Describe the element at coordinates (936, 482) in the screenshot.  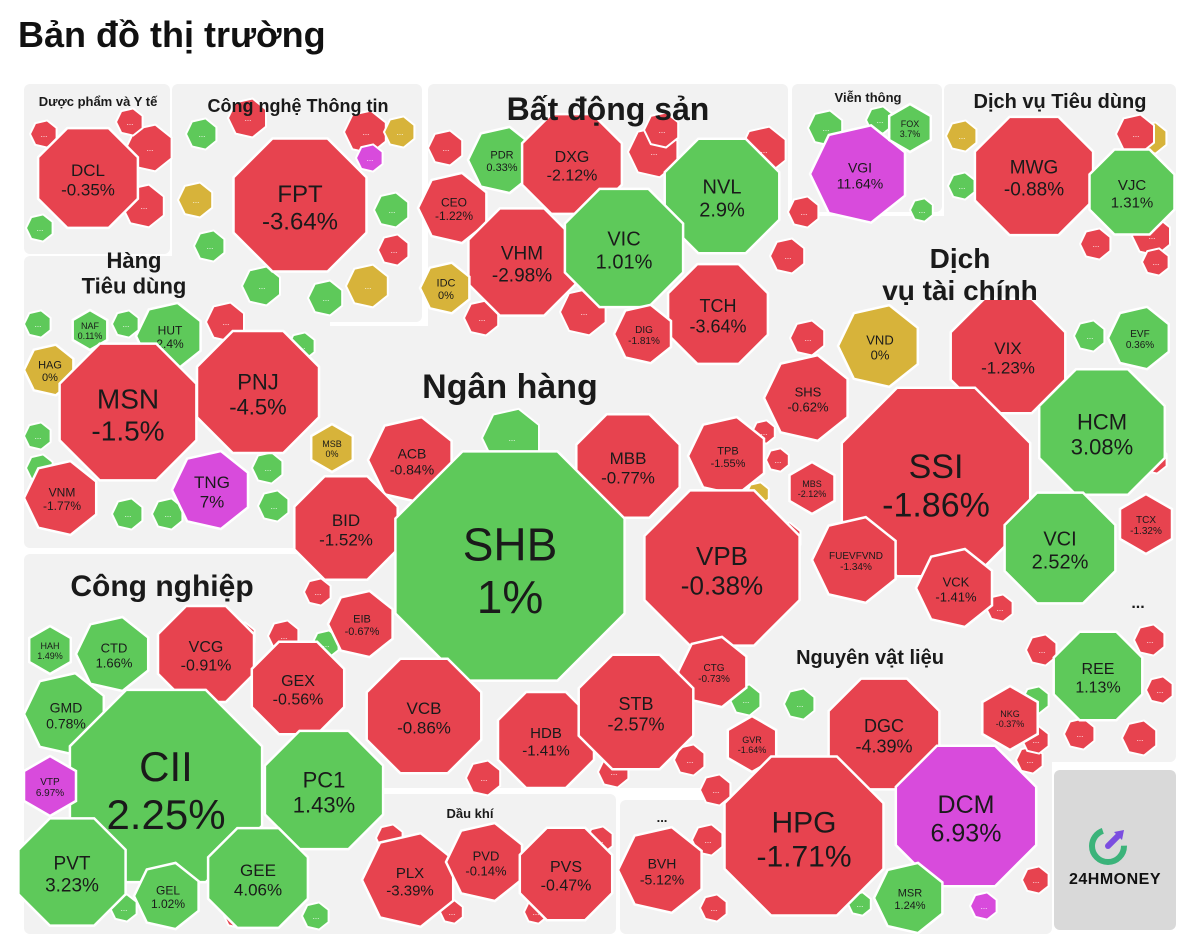
I see `stock-cell-ssi: SSI-1.86%` at that location.